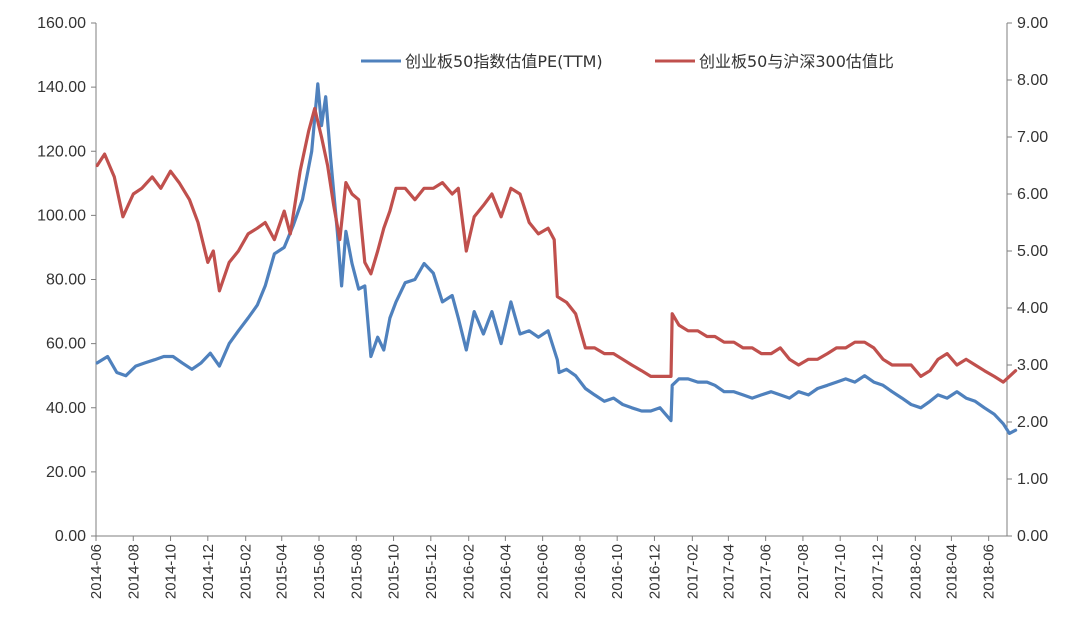 This screenshot has height=632, width=1080. What do you see at coordinates (246, 571) in the screenshot?
I see `x-tick-label: 2015-02` at bounding box center [246, 571].